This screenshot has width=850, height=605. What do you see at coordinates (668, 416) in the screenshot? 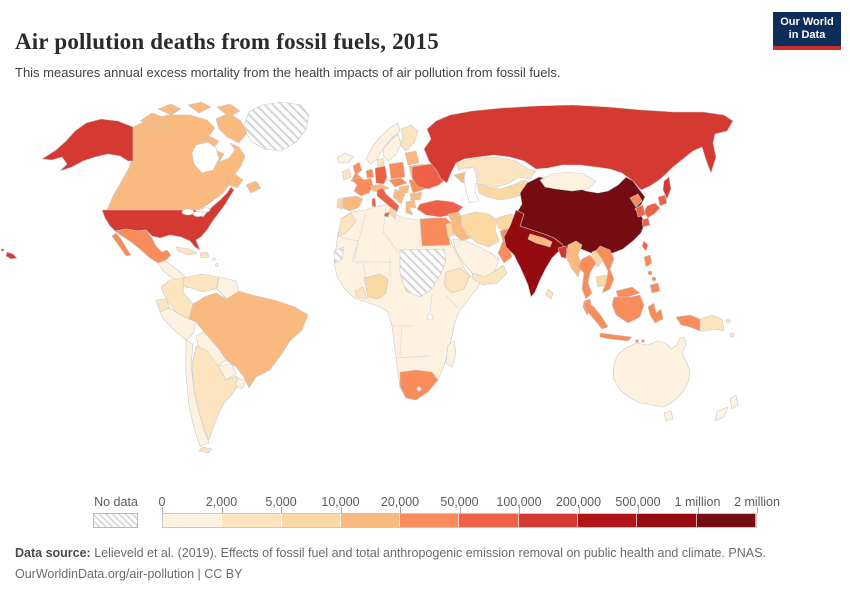
I see `country-australia-tasmania` at bounding box center [668, 416].